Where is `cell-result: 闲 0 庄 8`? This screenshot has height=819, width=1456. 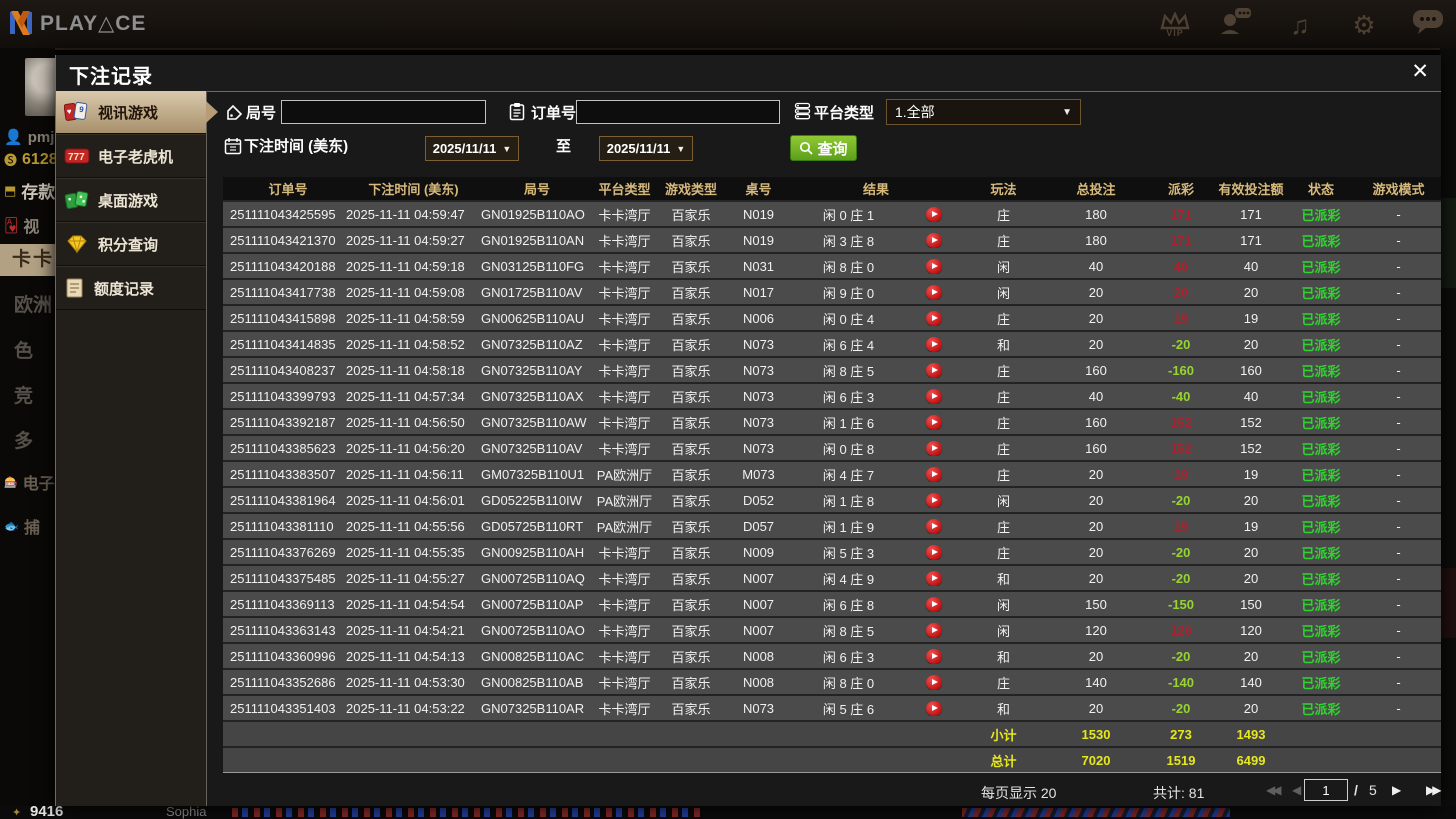
cell-result: 闲 0 庄 8 is located at coordinates (848, 449).